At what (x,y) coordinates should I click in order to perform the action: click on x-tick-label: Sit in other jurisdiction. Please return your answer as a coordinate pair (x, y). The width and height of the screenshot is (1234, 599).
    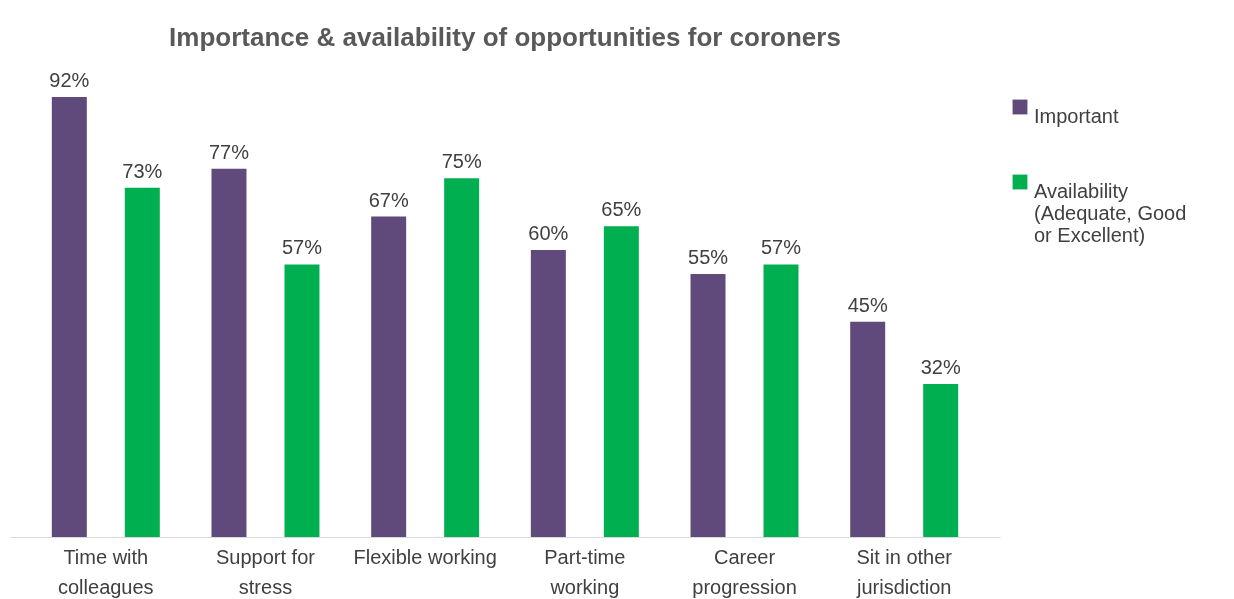
    Looking at the image, I should click on (904, 571).